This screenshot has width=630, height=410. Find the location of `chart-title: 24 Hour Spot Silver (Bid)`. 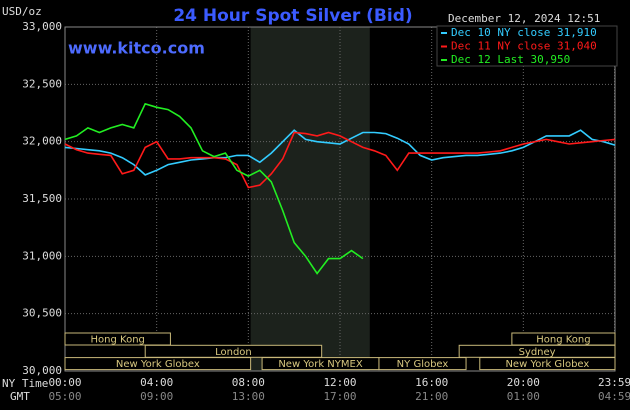

chart-title: 24 Hour Spot Silver (Bid) is located at coordinates (292, 16).